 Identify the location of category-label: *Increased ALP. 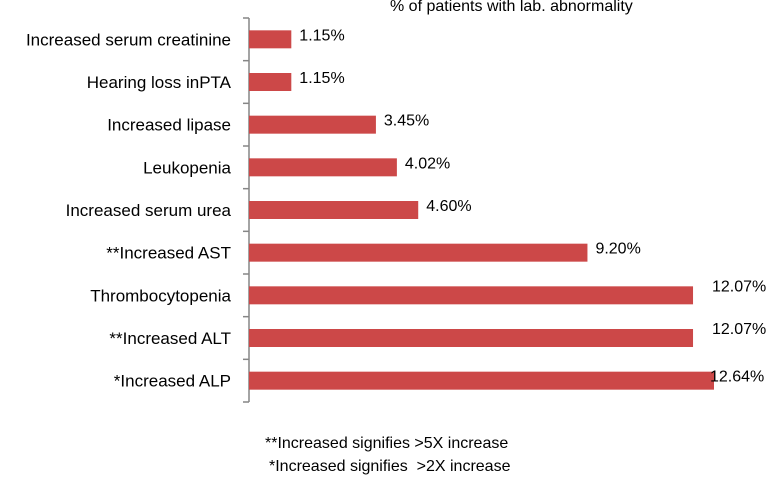
(172, 381).